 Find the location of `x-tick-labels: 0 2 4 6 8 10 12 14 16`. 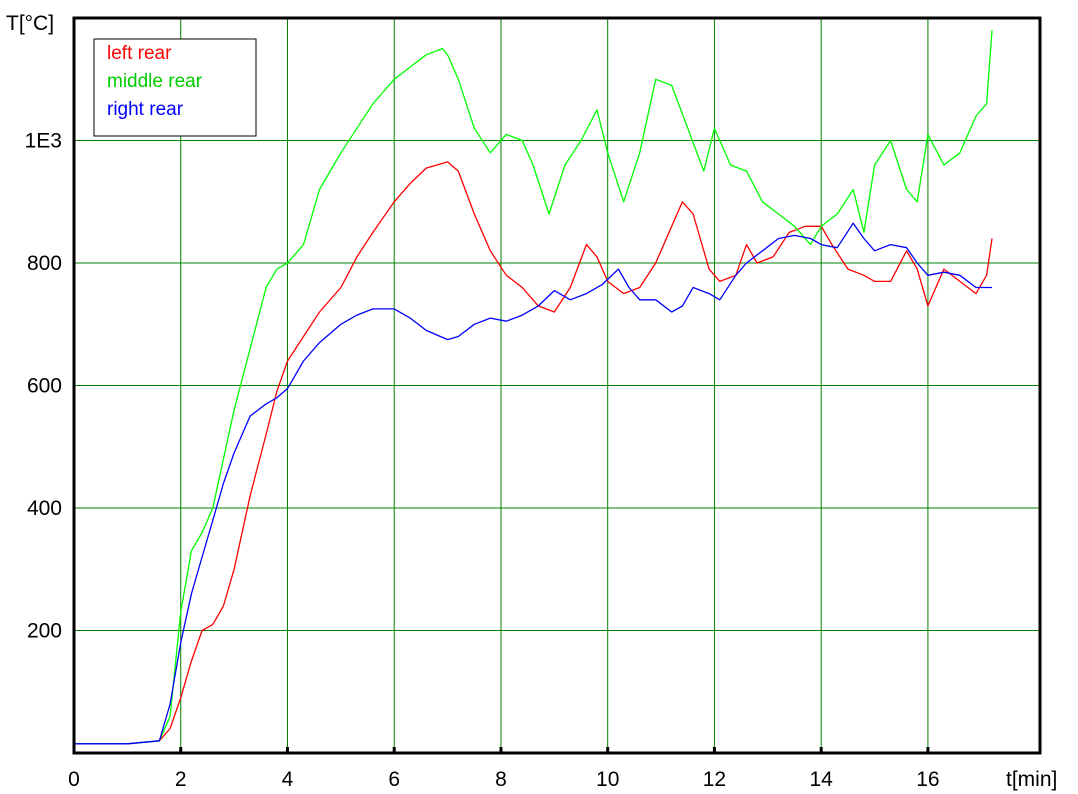

x-tick-labels: 0 2 4 6 8 10 12 14 16 is located at coordinates (503, 779).